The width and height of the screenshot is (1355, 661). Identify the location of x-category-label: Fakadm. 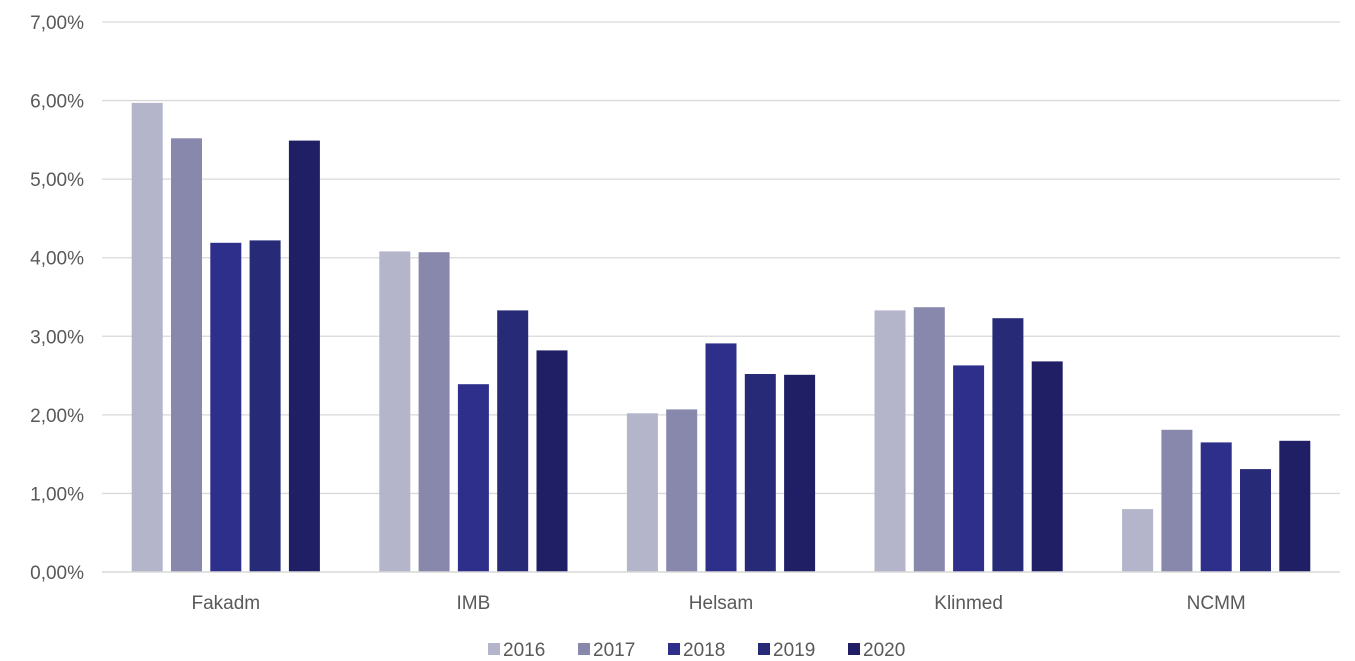
(225, 603).